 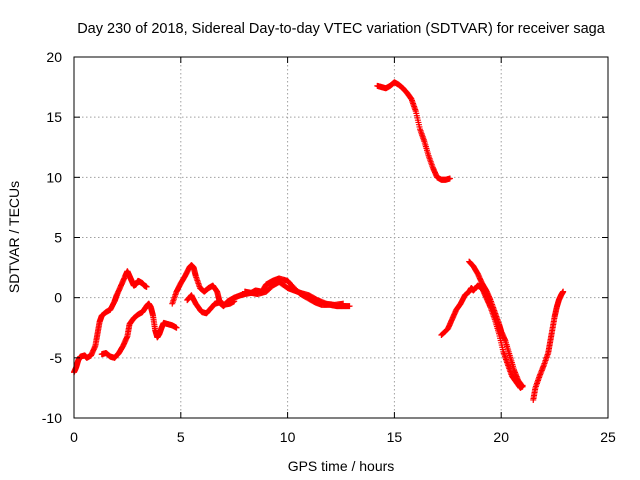 I want to click on x-axis-label: GPS time / hours, so click(x=341, y=466).